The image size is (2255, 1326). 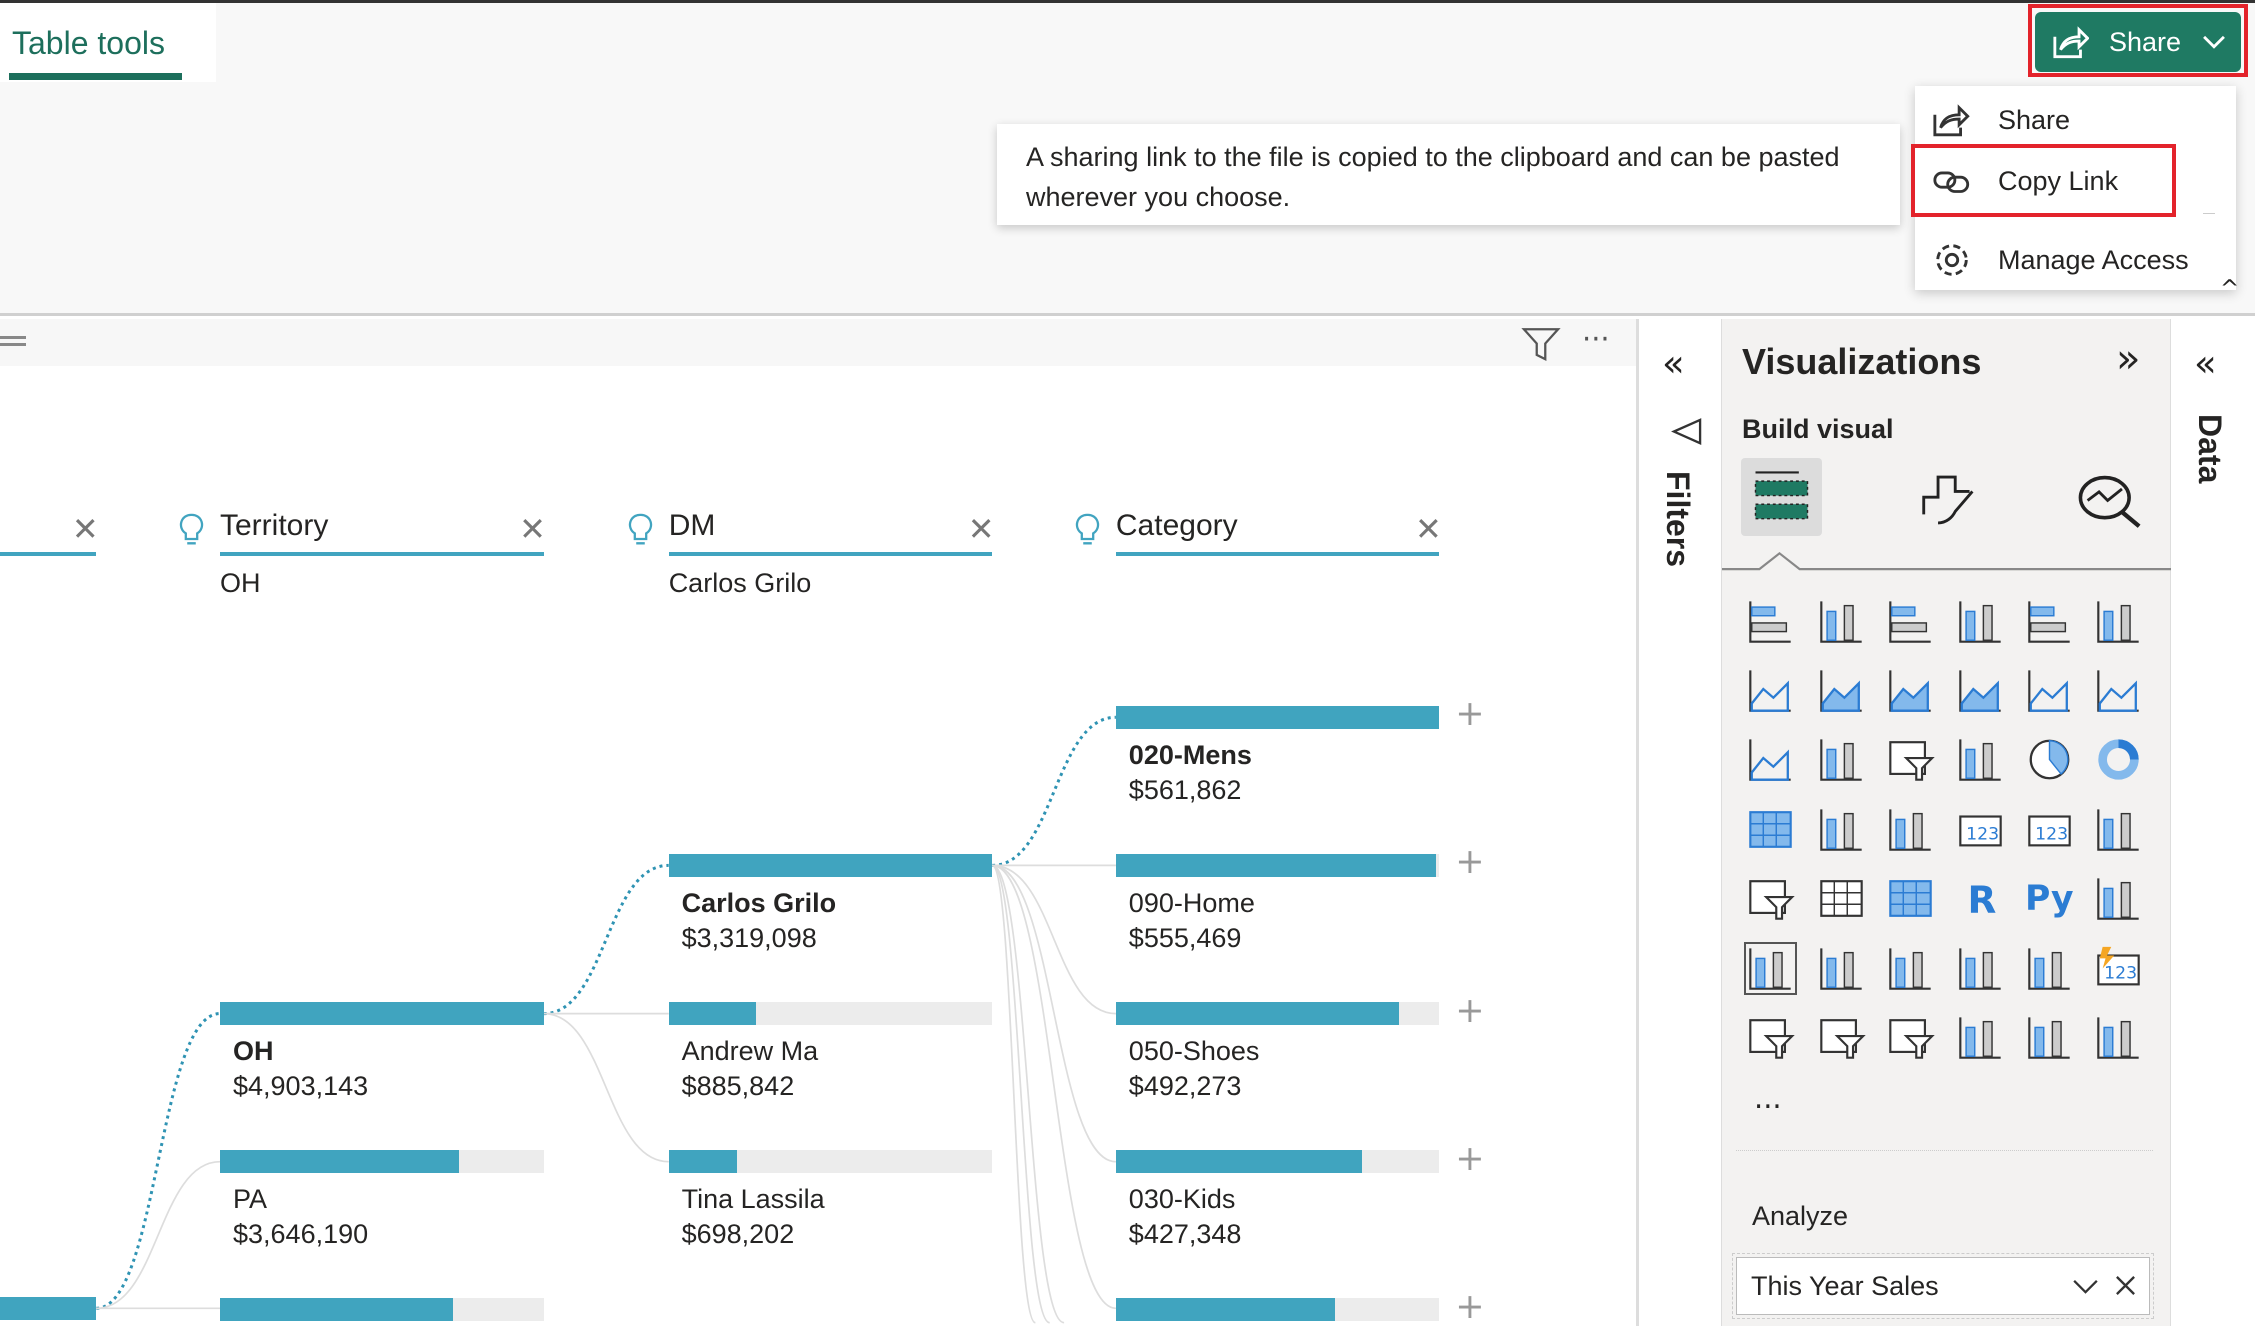 What do you see at coordinates (1980, 968) in the screenshot?
I see `metrics-icon` at bounding box center [1980, 968].